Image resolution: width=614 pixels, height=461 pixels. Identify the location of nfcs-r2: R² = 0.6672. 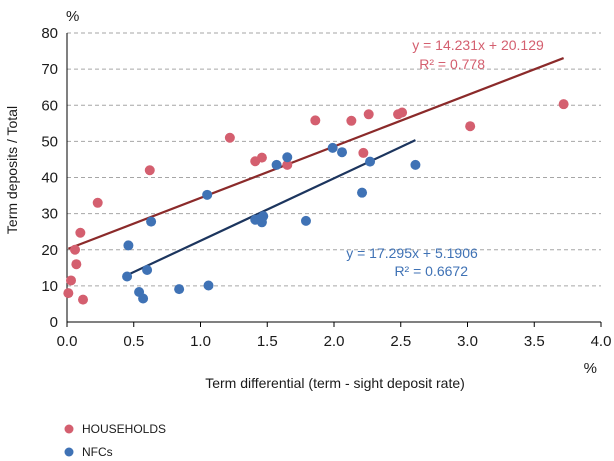
(431, 271).